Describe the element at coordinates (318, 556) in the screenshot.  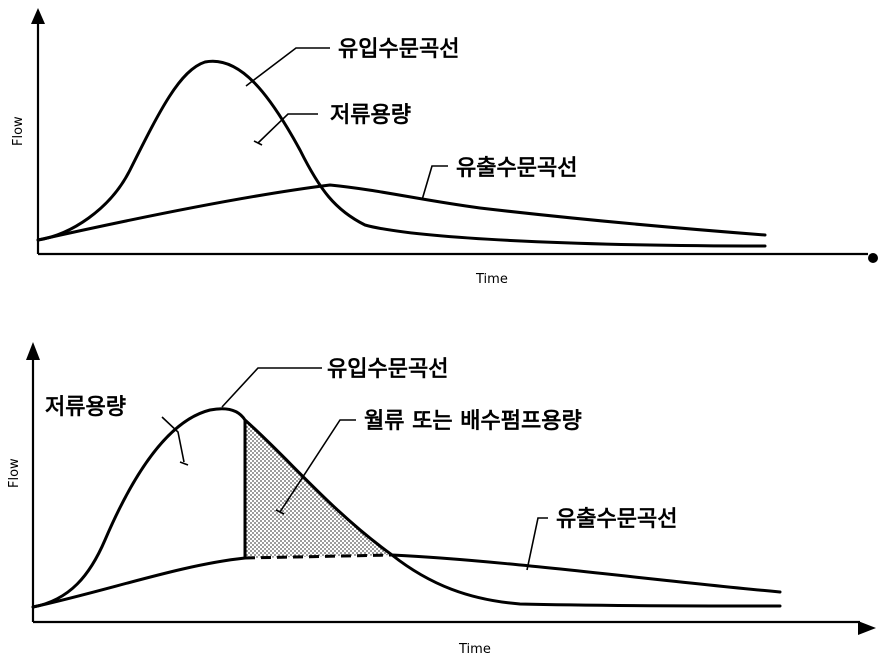
I see `bottom-pump-capacity-line` at that location.